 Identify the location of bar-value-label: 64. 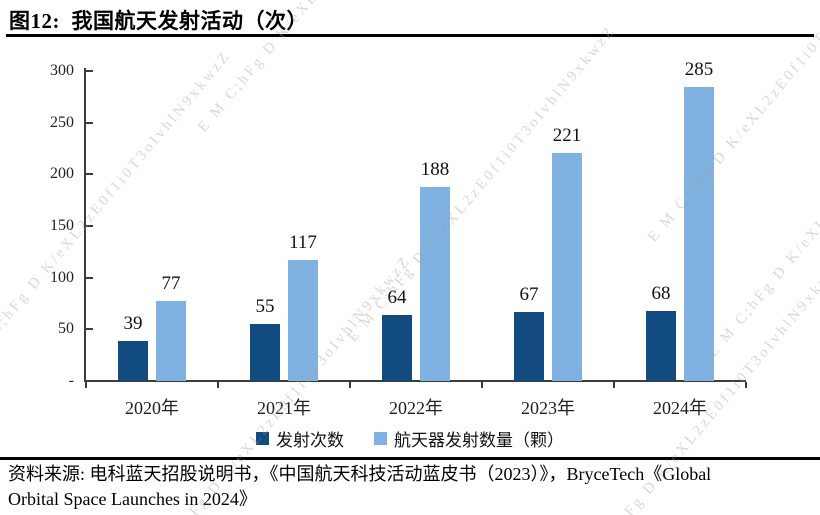
(397, 297).